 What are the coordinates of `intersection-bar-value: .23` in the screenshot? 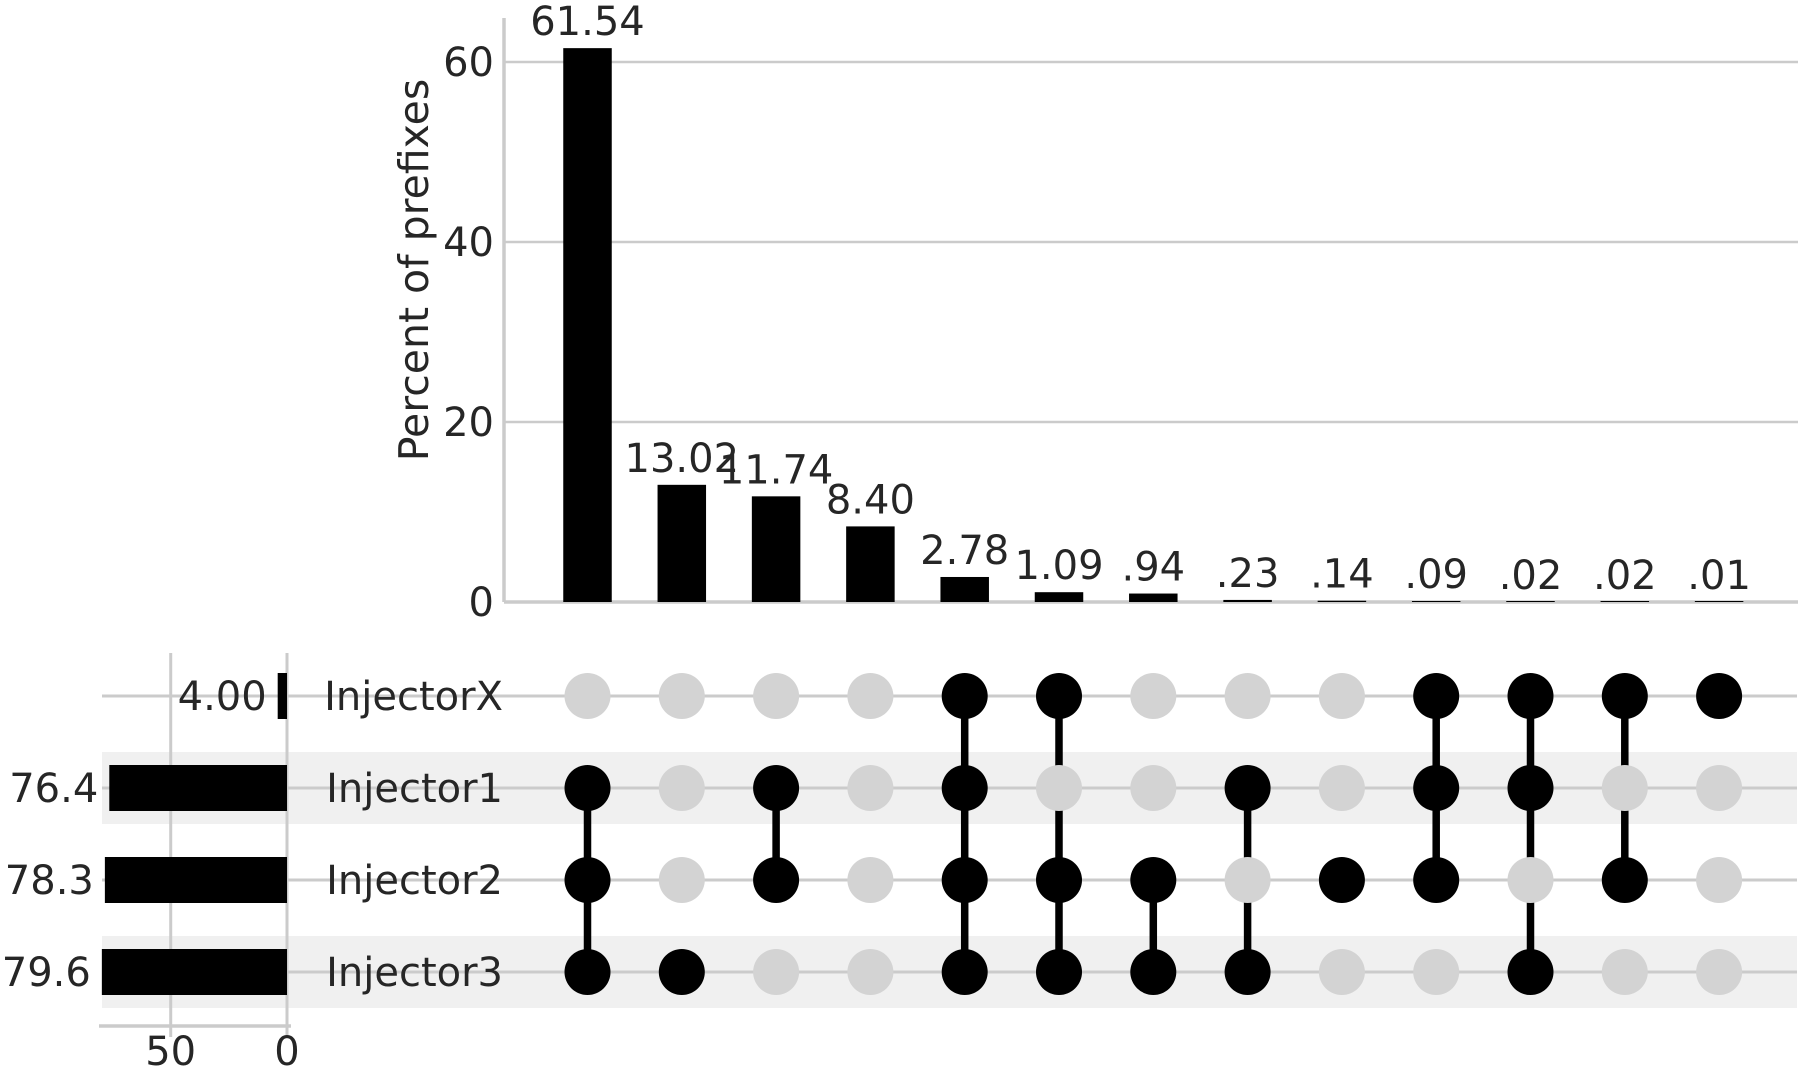 It's located at (1248, 574).